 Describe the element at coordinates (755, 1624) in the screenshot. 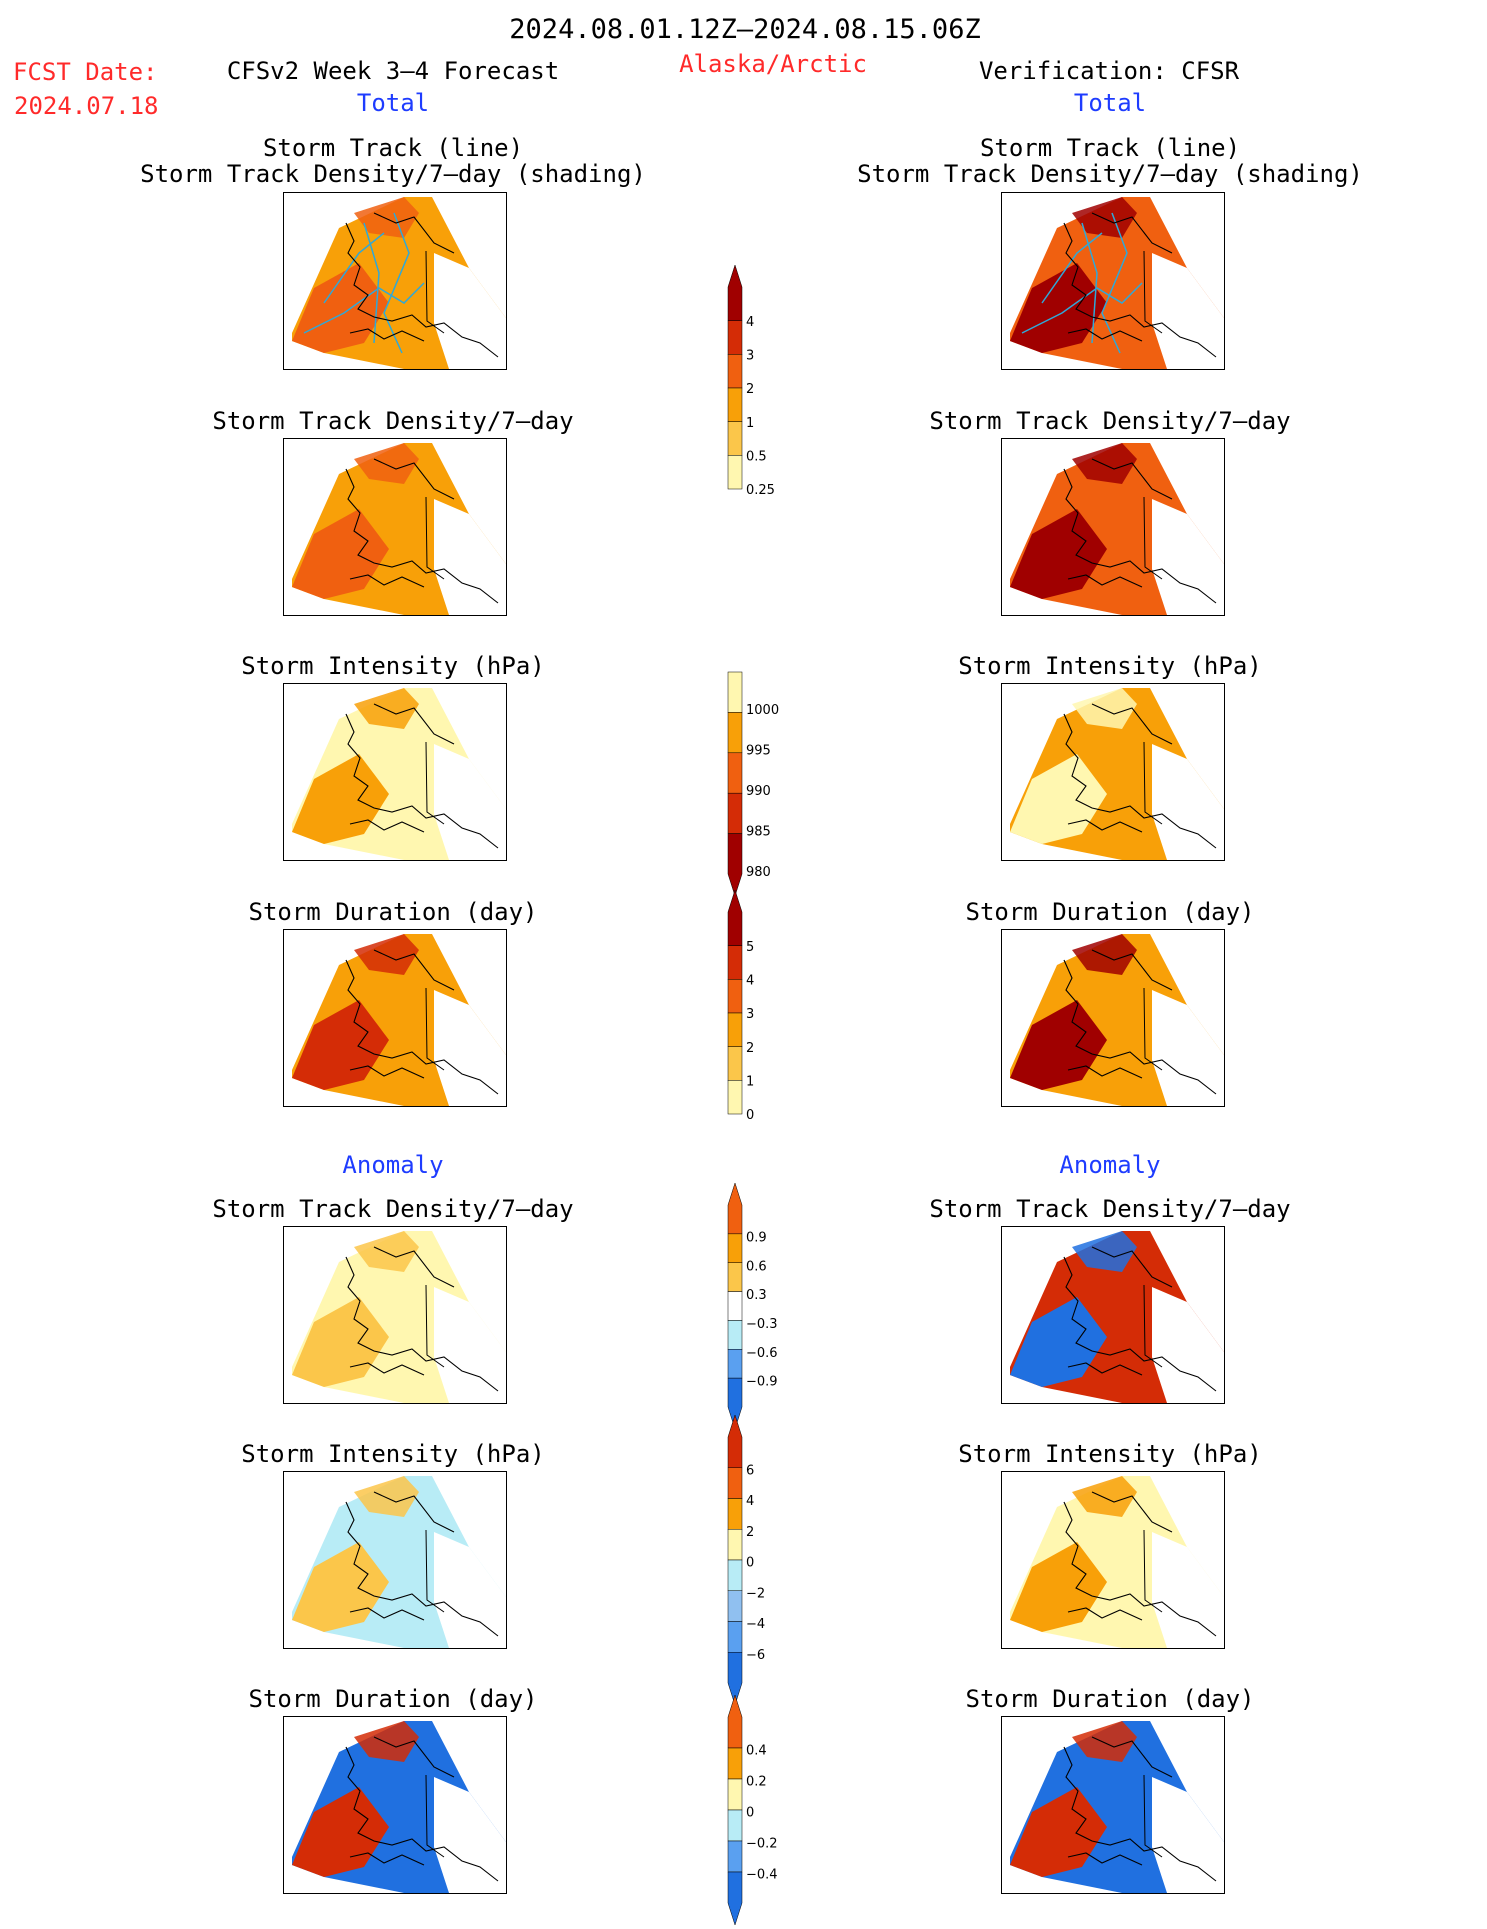

I see `colorbar-tick-label: −4` at that location.